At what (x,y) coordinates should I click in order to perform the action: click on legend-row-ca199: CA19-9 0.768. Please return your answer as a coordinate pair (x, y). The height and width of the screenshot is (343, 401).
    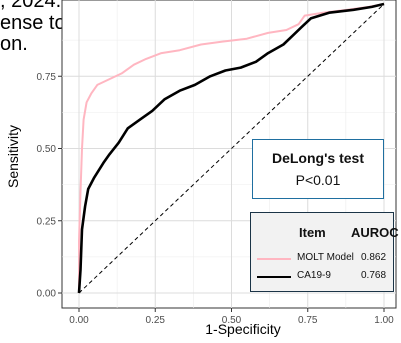
    Looking at the image, I should click on (322, 277).